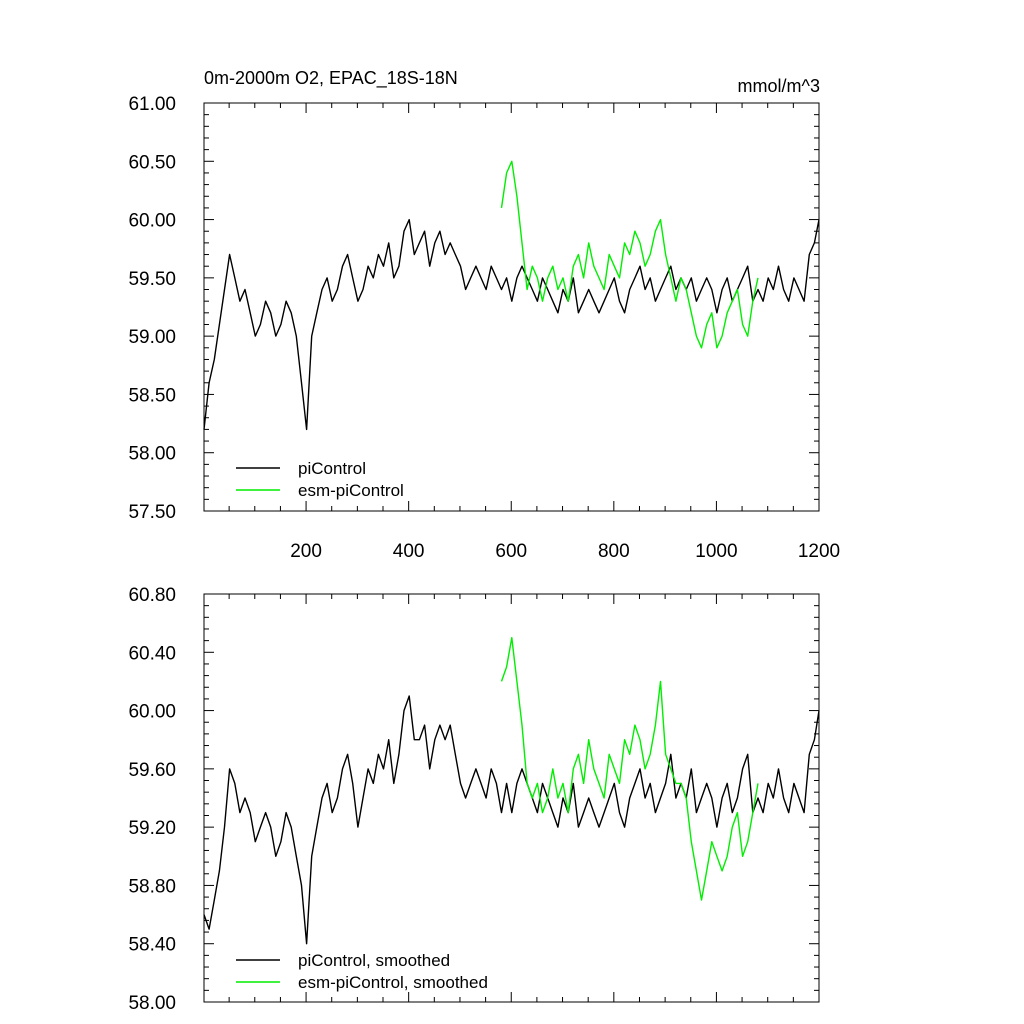 The image size is (1024, 1024). What do you see at coordinates (152, 221) in the screenshot?
I see `top-y-tick-label: 60.00` at bounding box center [152, 221].